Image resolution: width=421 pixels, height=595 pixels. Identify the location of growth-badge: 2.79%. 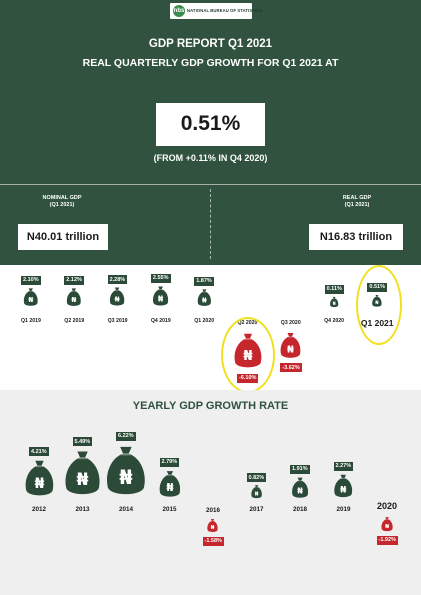
(169, 462).